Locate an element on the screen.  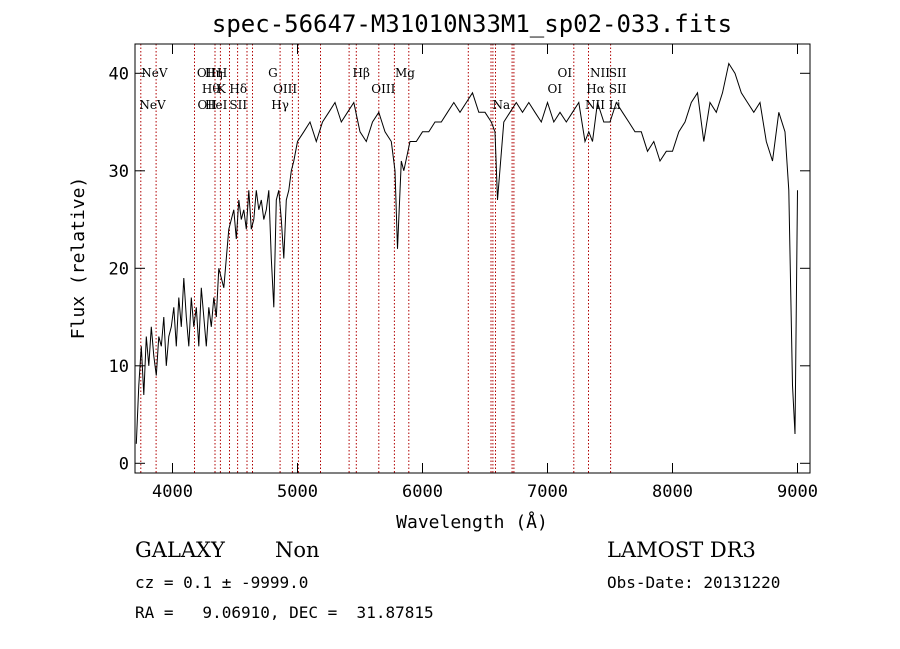
line-label-3-6: NII is located at coordinates (595, 105).